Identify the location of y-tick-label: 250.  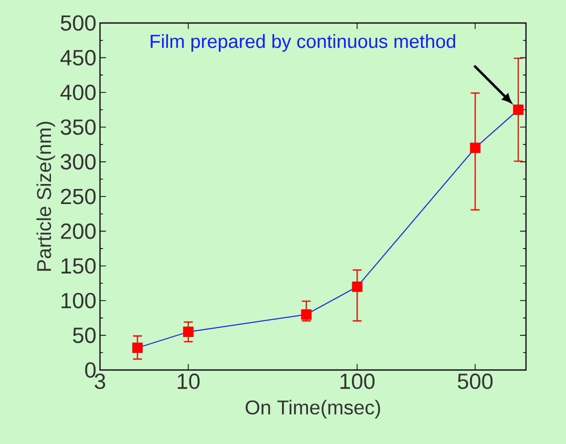
(78, 196).